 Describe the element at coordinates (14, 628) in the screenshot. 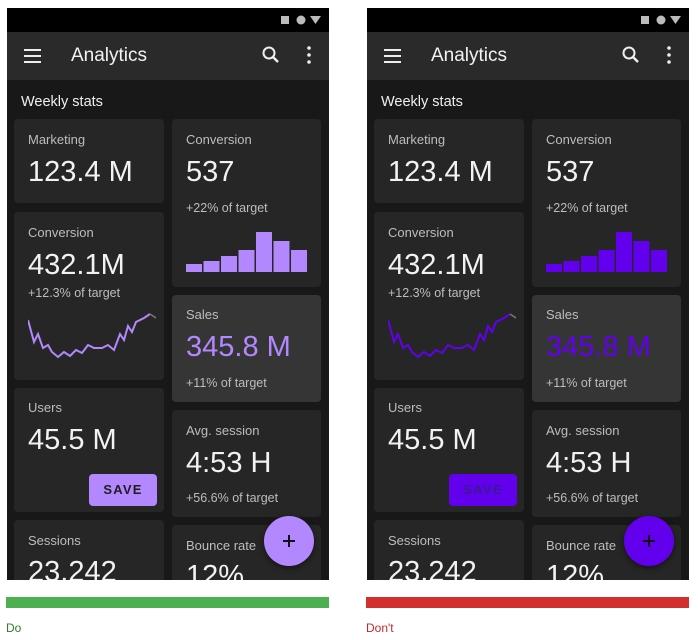

I see `verdict-caption: Do` at that location.